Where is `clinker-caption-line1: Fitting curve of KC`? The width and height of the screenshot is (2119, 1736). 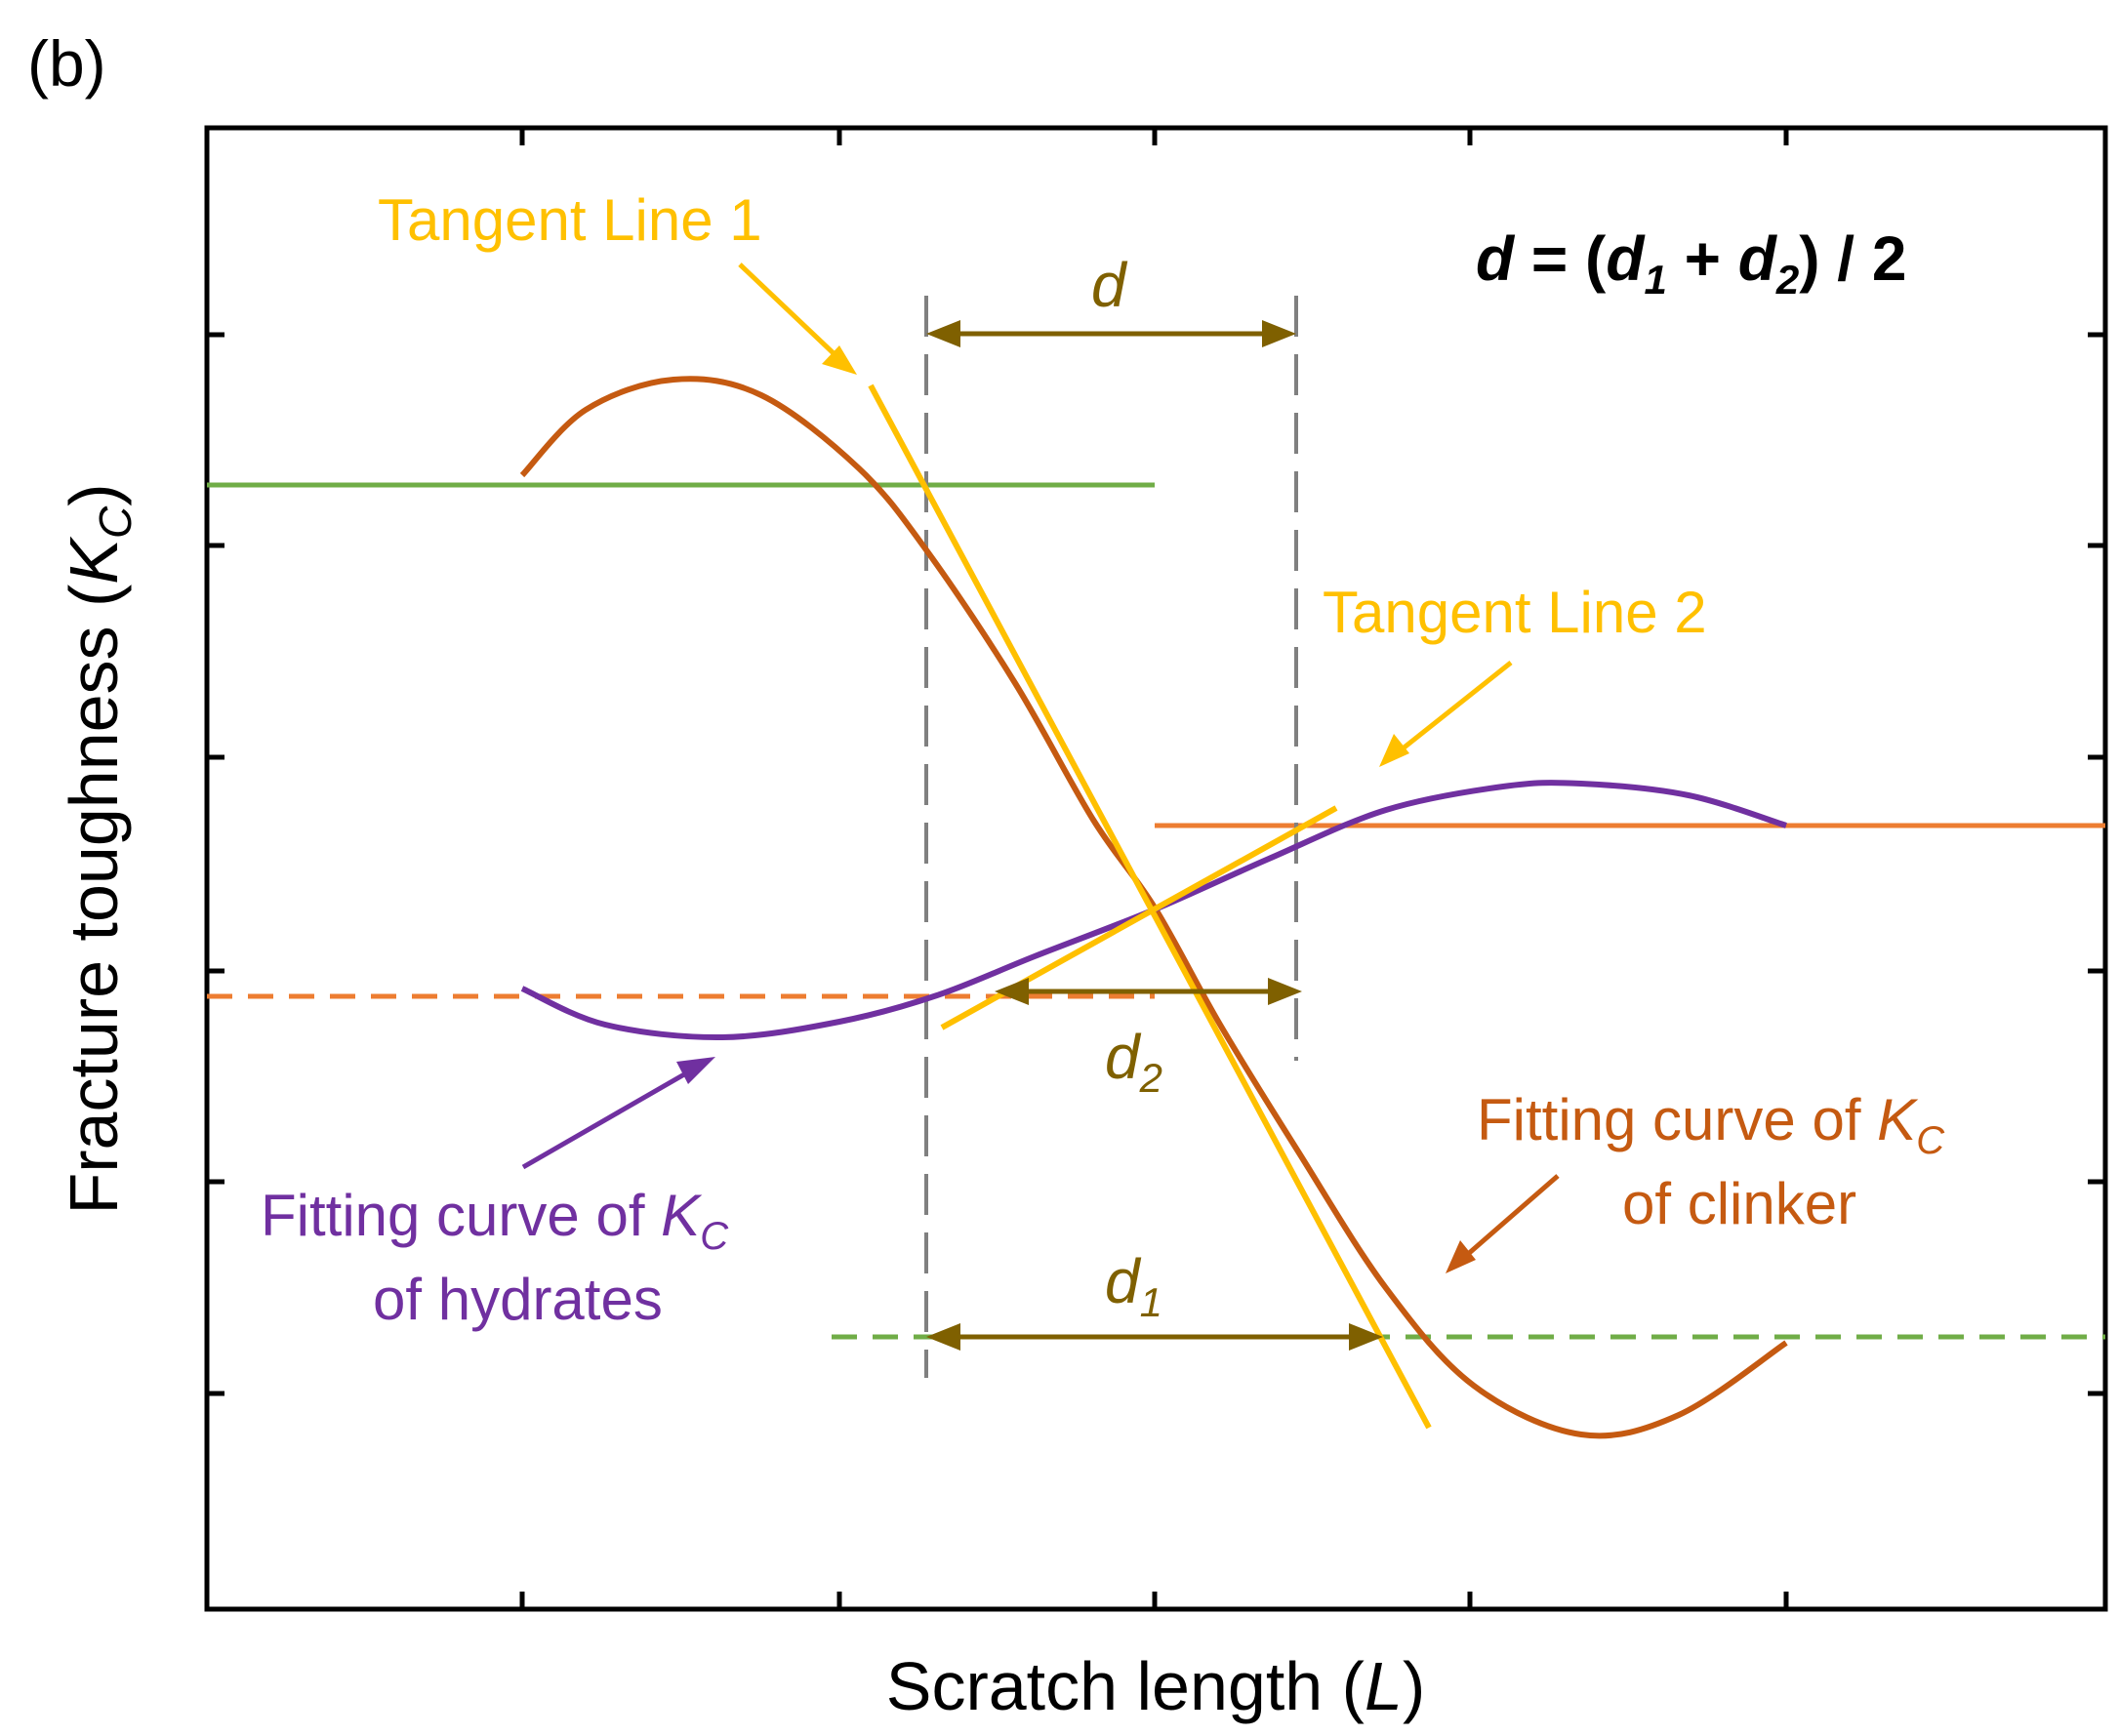
clinker-caption-line1: Fitting curve of KC is located at coordinates (1711, 1124).